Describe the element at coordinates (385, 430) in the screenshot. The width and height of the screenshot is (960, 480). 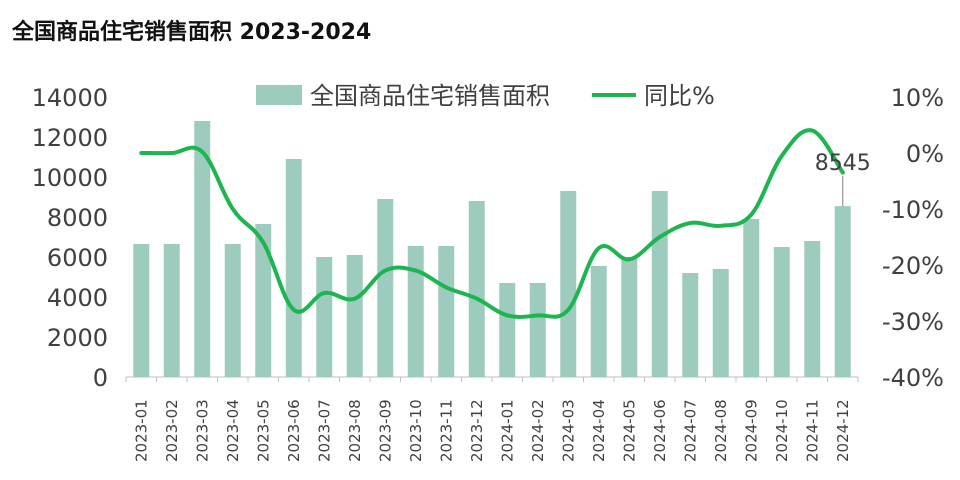
I see `x-tick-label: 2023-09` at that location.